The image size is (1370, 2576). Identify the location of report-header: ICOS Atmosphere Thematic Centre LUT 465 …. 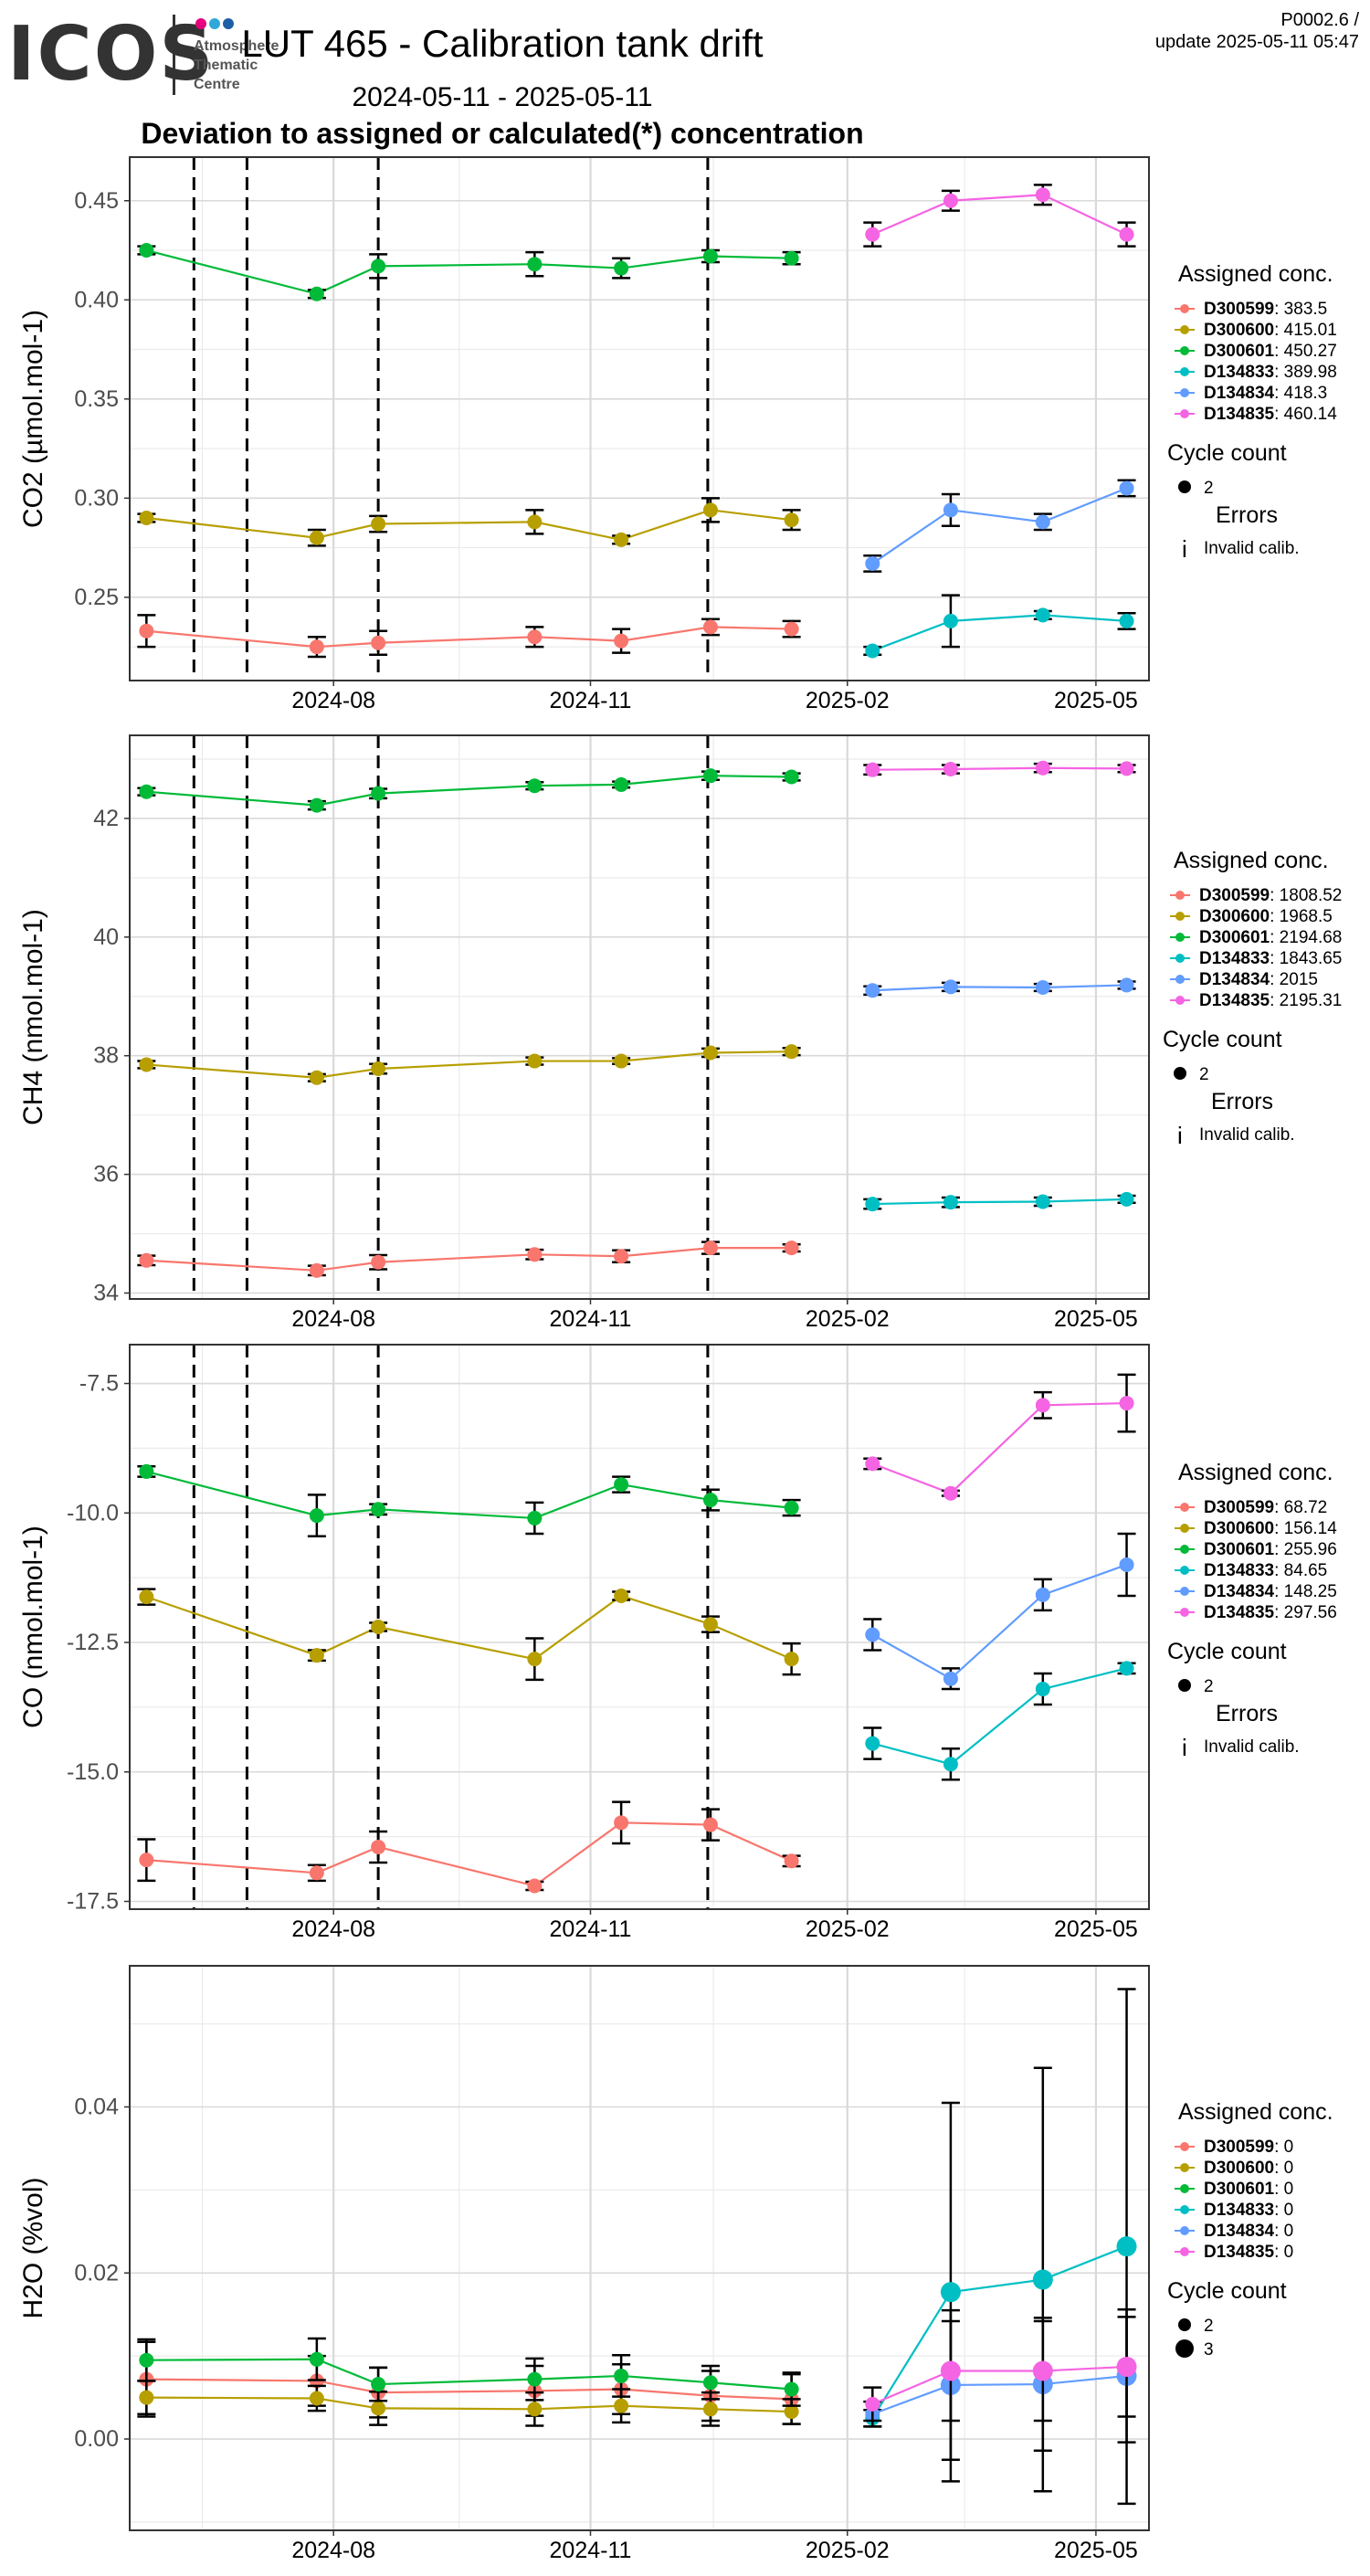
(685, 77).